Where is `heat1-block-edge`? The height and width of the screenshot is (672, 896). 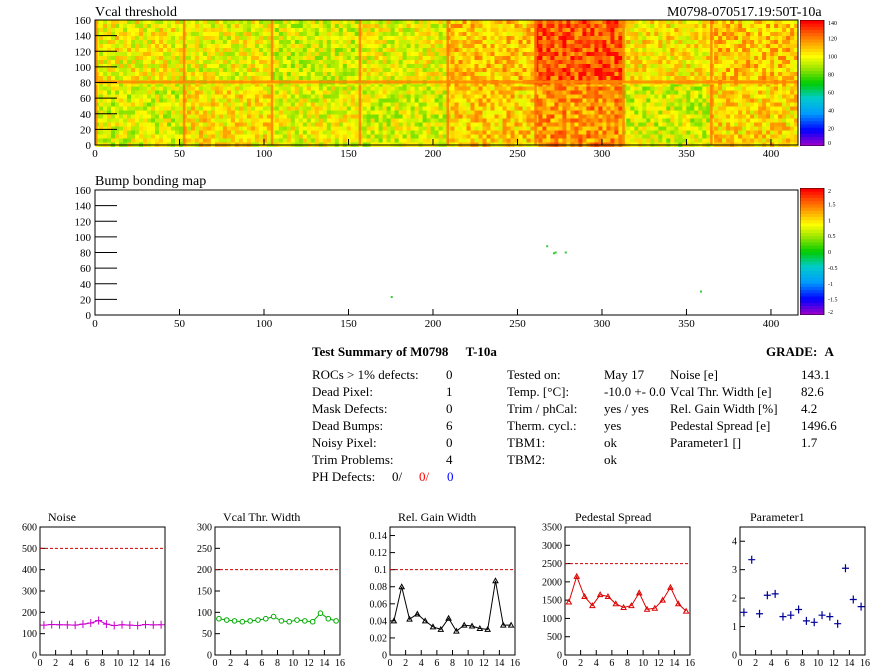 heat1-block-edge is located at coordinates (272, 113).